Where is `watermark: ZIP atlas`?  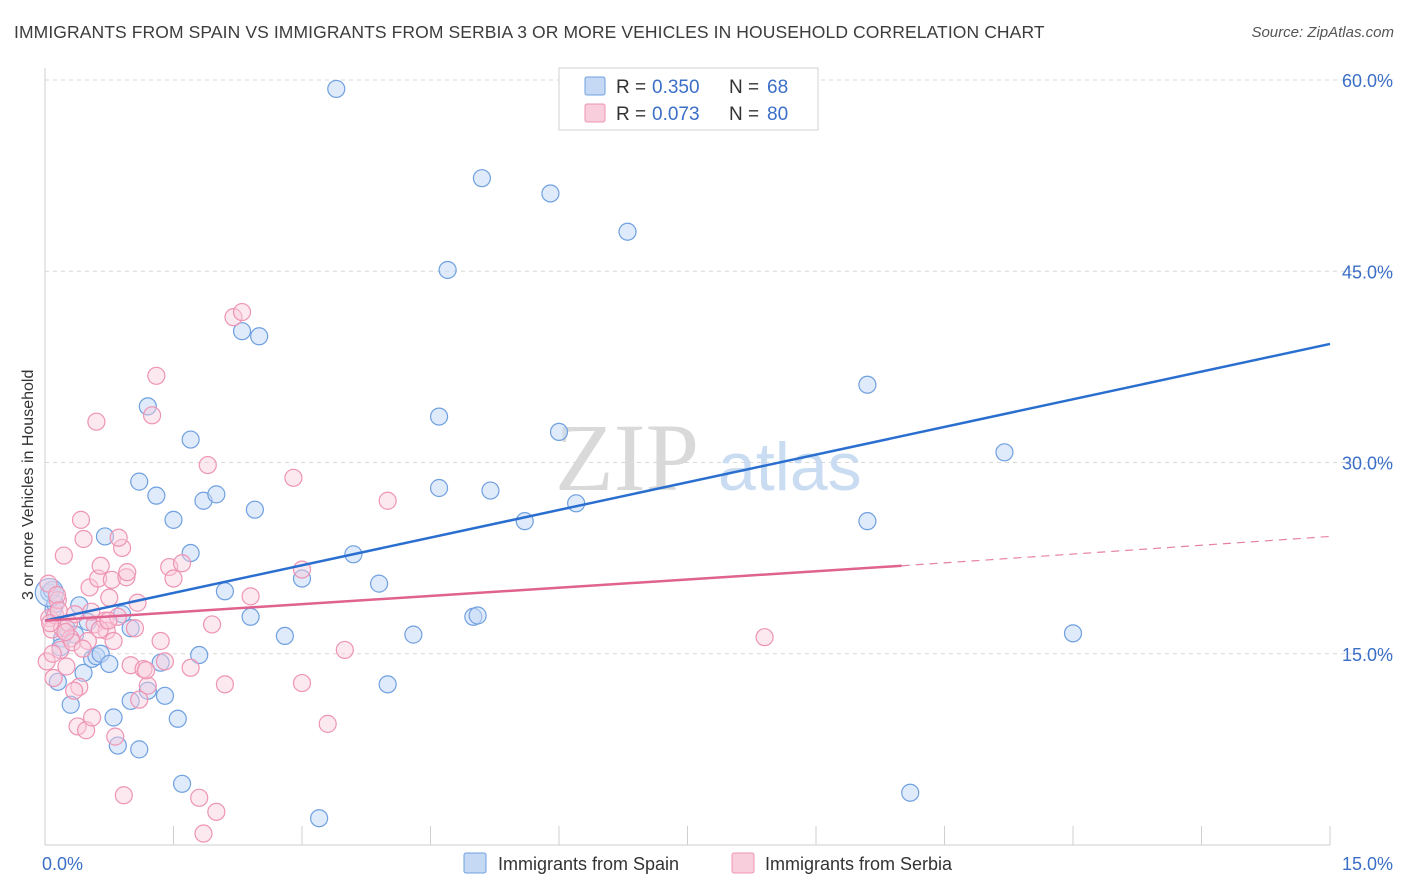
watermark: ZIP atlas is located at coordinates (708, 457).